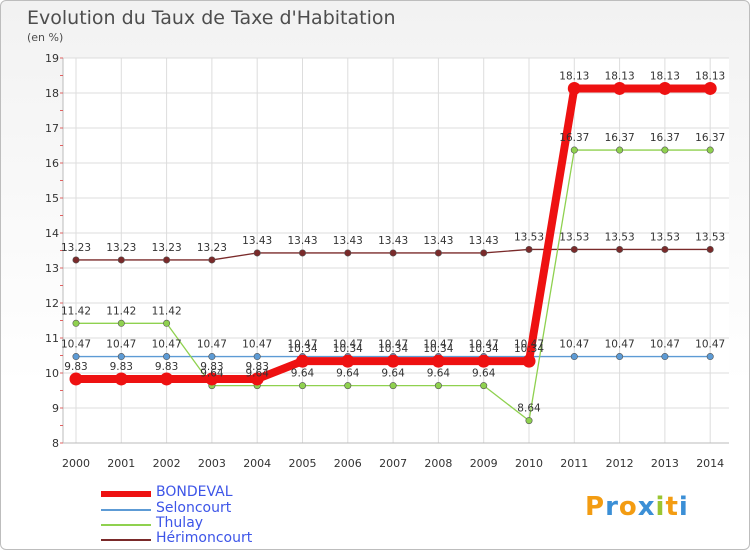 The image size is (750, 550). I want to click on x-tick-label: 2014, so click(710, 463).